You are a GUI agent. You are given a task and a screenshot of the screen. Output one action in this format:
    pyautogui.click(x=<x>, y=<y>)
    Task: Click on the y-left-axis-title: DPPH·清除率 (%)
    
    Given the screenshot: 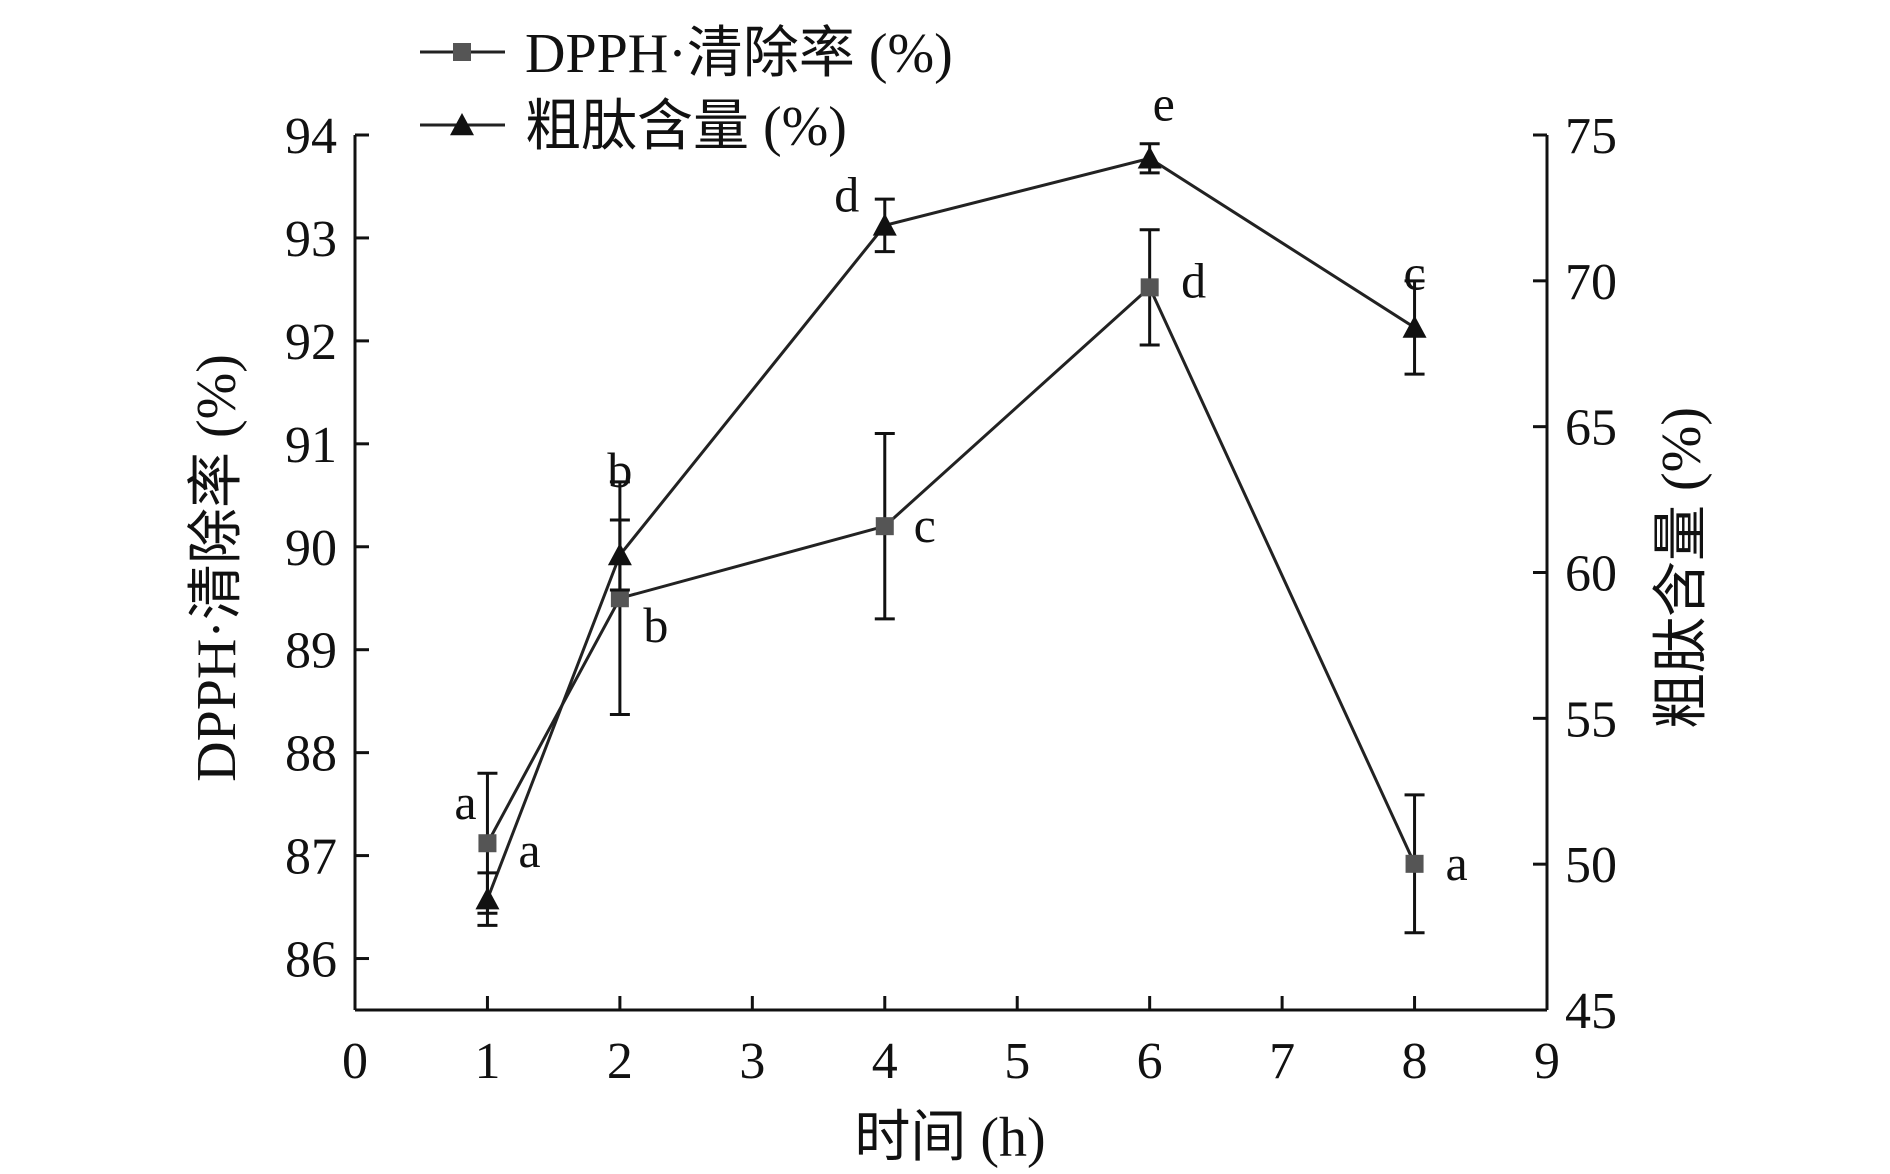 What is the action you would take?
    pyautogui.click(x=217, y=568)
    